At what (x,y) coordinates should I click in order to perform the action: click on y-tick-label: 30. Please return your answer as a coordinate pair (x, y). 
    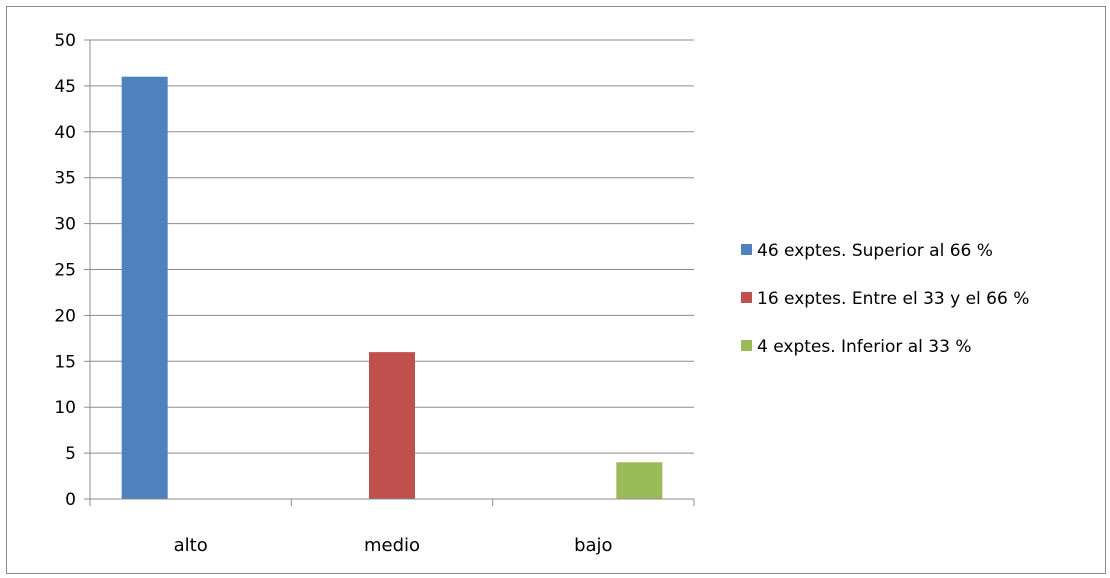
    Looking at the image, I should click on (65, 225).